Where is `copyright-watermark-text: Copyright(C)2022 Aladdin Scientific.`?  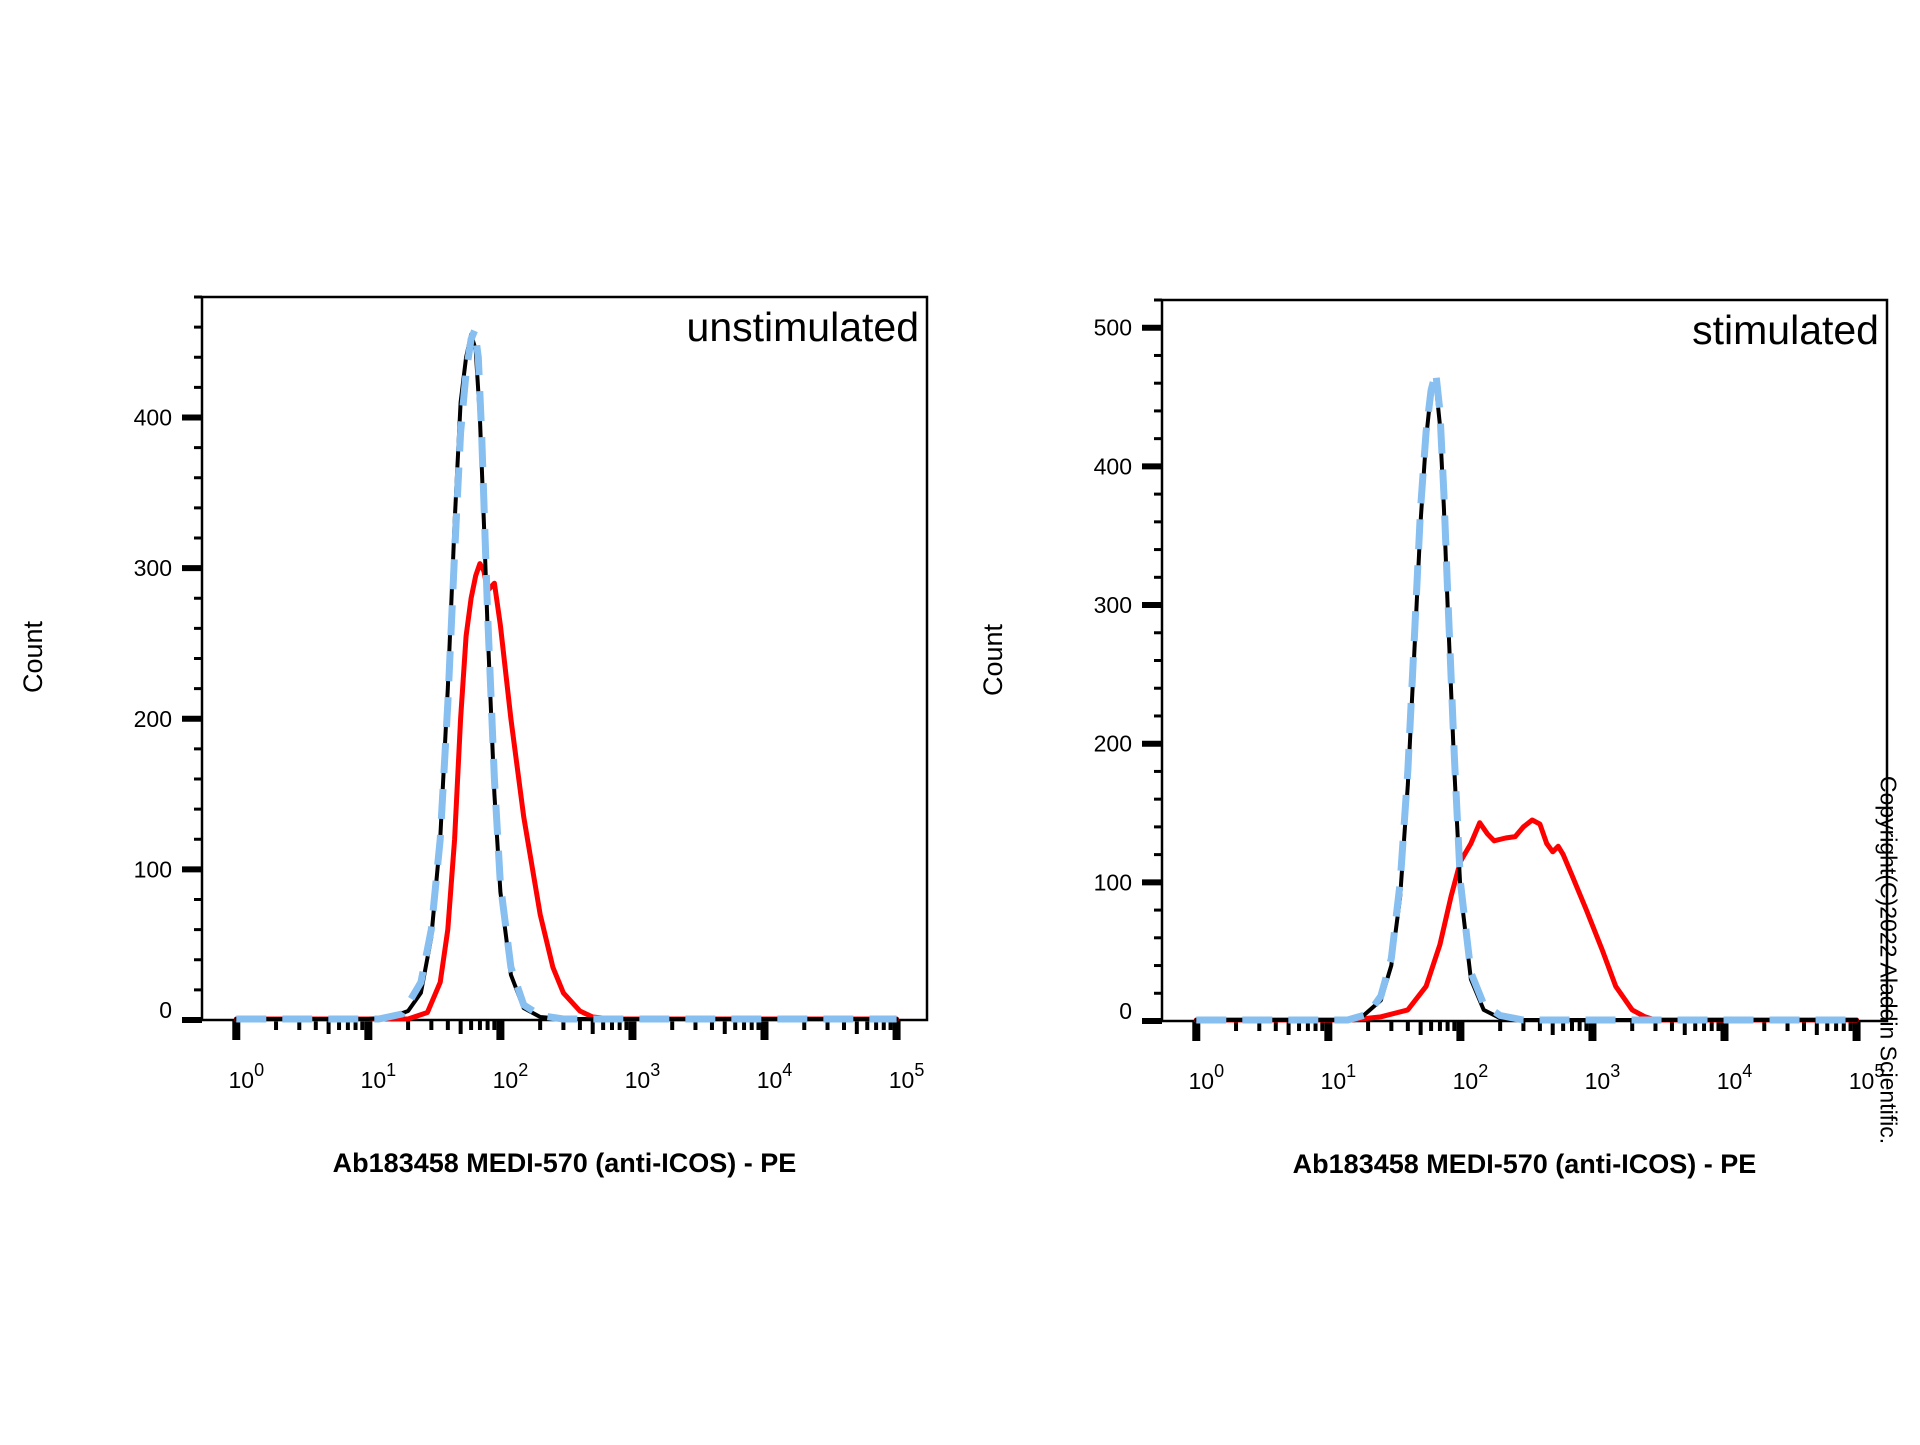 copyright-watermark-text: Copyright(C)2022 Aladdin Scientific. is located at coordinates (1888, 960).